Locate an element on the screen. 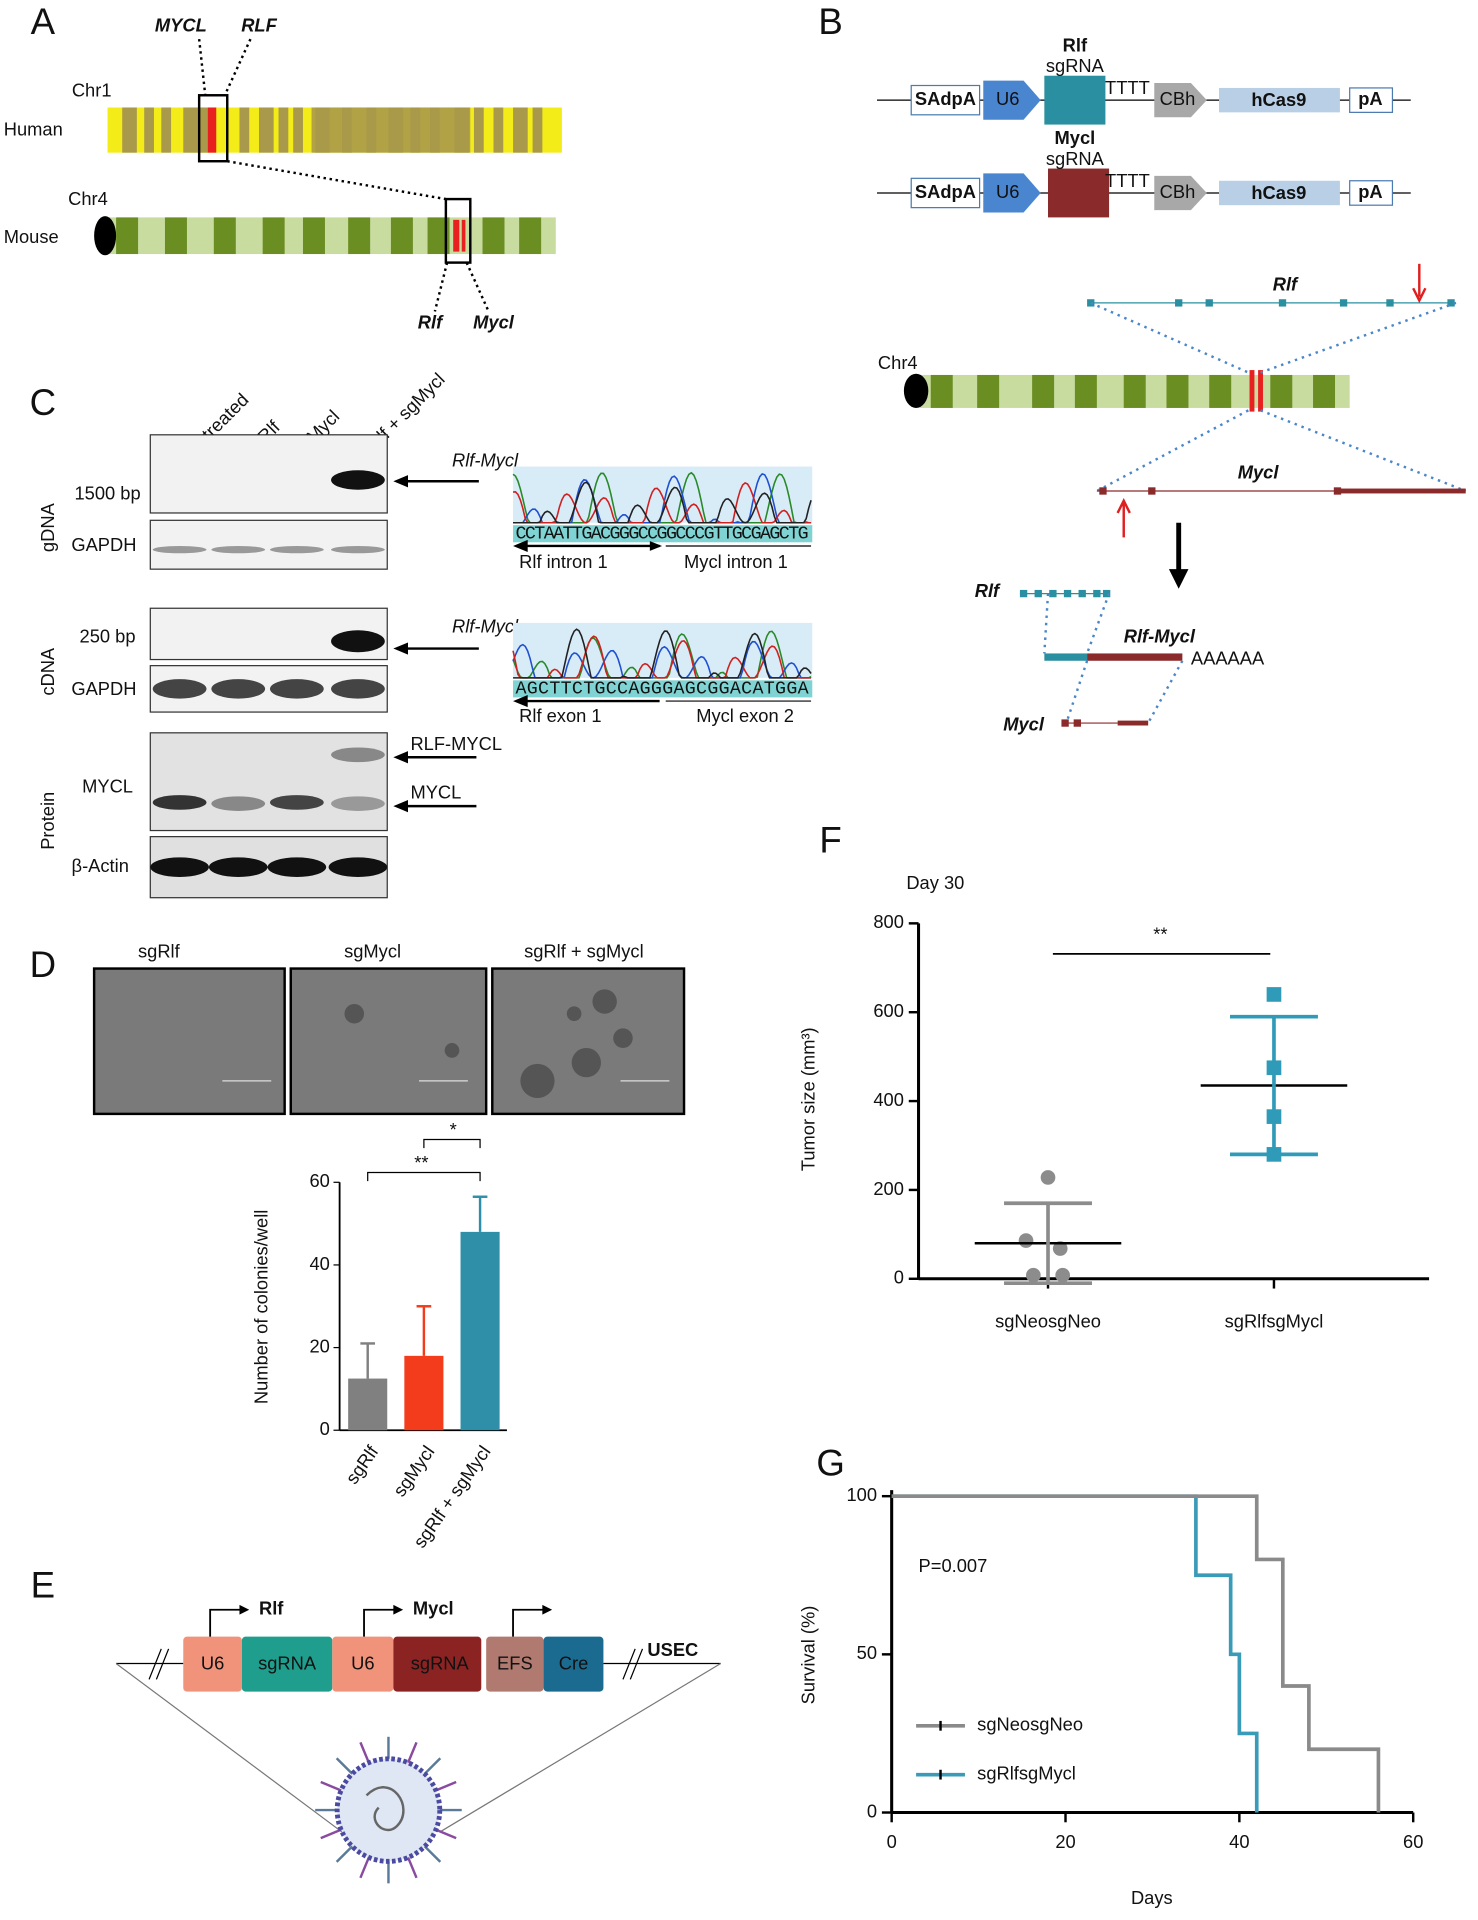  seq-label: Rlf intron 1 is located at coordinates (563, 561).